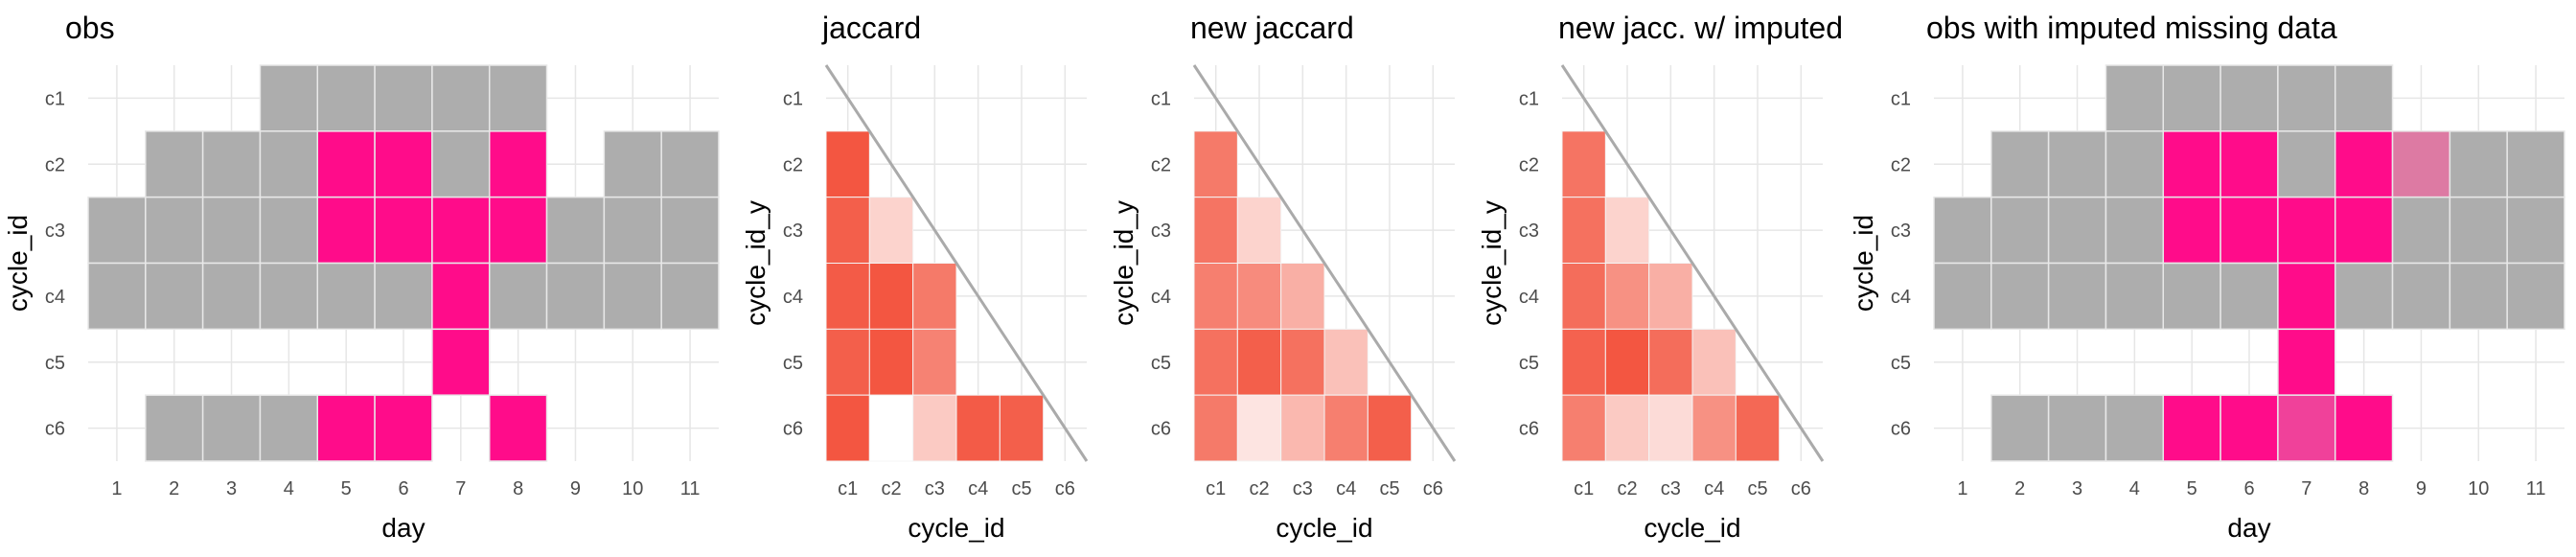 The image size is (2576, 557). Describe the element at coordinates (978, 488) in the screenshot. I see `x-tick-label: c4` at that location.